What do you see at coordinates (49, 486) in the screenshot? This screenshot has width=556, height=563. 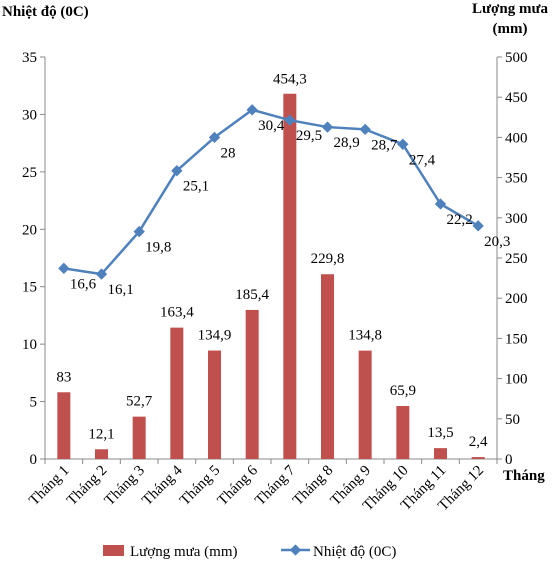 I see `x-tick-label: Tháng 1` at bounding box center [49, 486].